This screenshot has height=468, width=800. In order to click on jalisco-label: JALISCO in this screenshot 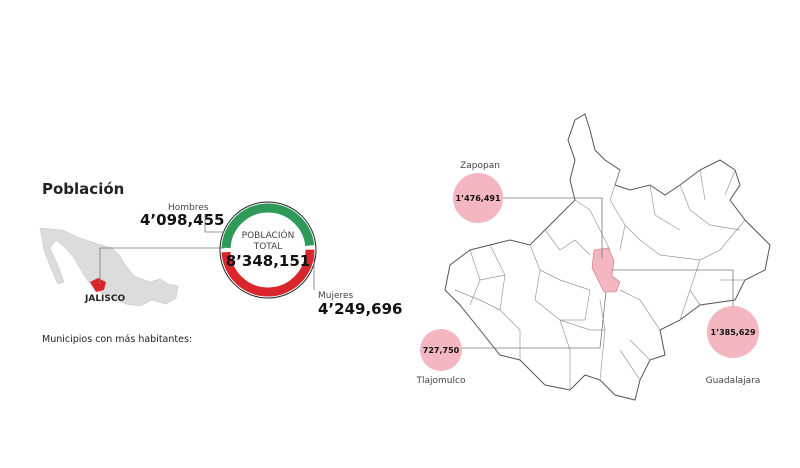, I will do `click(104, 299)`.